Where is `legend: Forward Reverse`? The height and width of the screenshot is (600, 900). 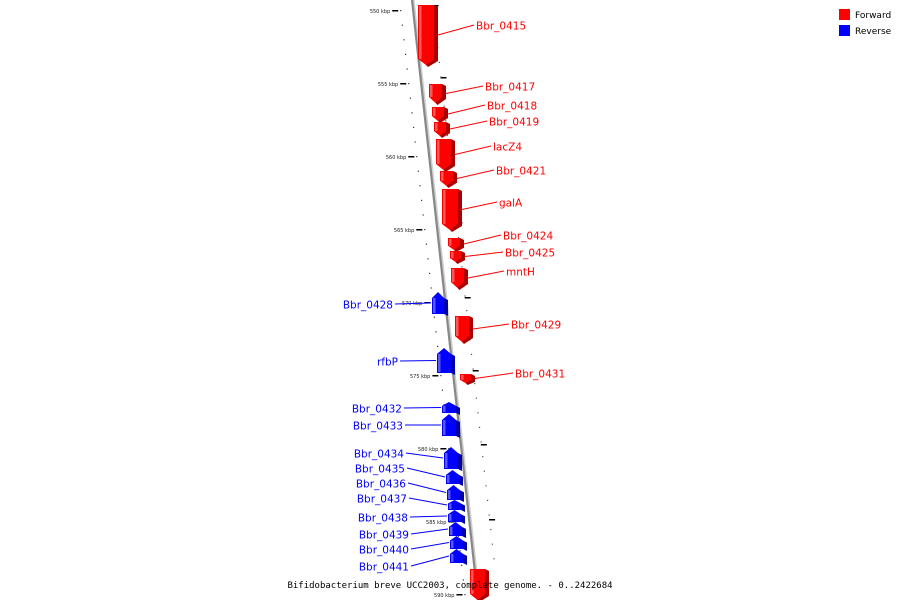
legend: Forward Reverse is located at coordinates (865, 23).